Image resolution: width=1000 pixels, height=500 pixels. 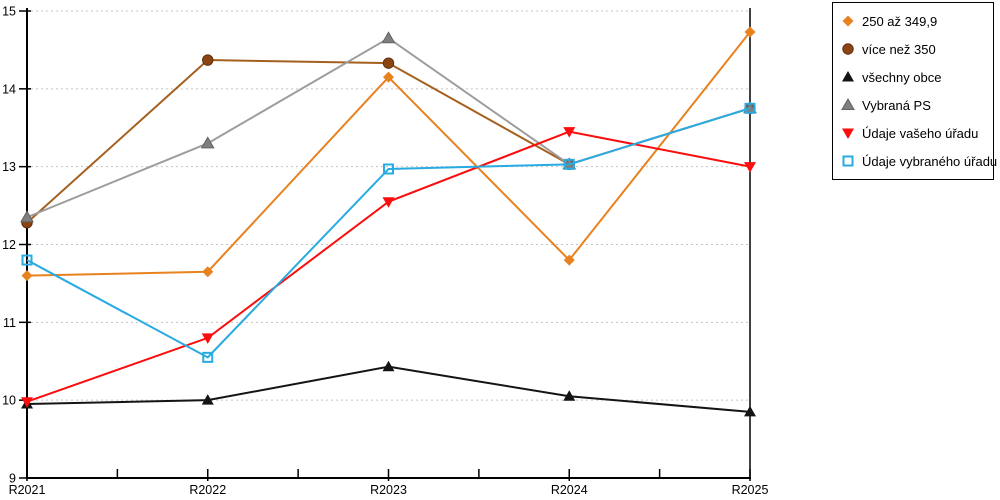 What do you see at coordinates (9, 12) in the screenshot?
I see `y-tick-label: 15` at bounding box center [9, 12].